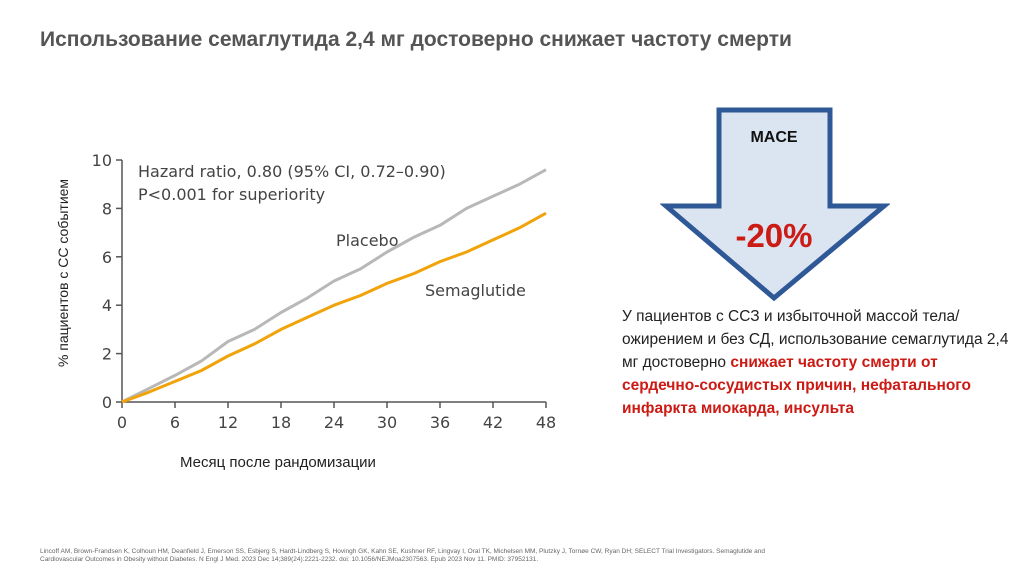 Image resolution: width=1024 pixels, height=574 pixels. What do you see at coordinates (493, 422) in the screenshot?
I see `x-tick-label: 42` at bounding box center [493, 422].